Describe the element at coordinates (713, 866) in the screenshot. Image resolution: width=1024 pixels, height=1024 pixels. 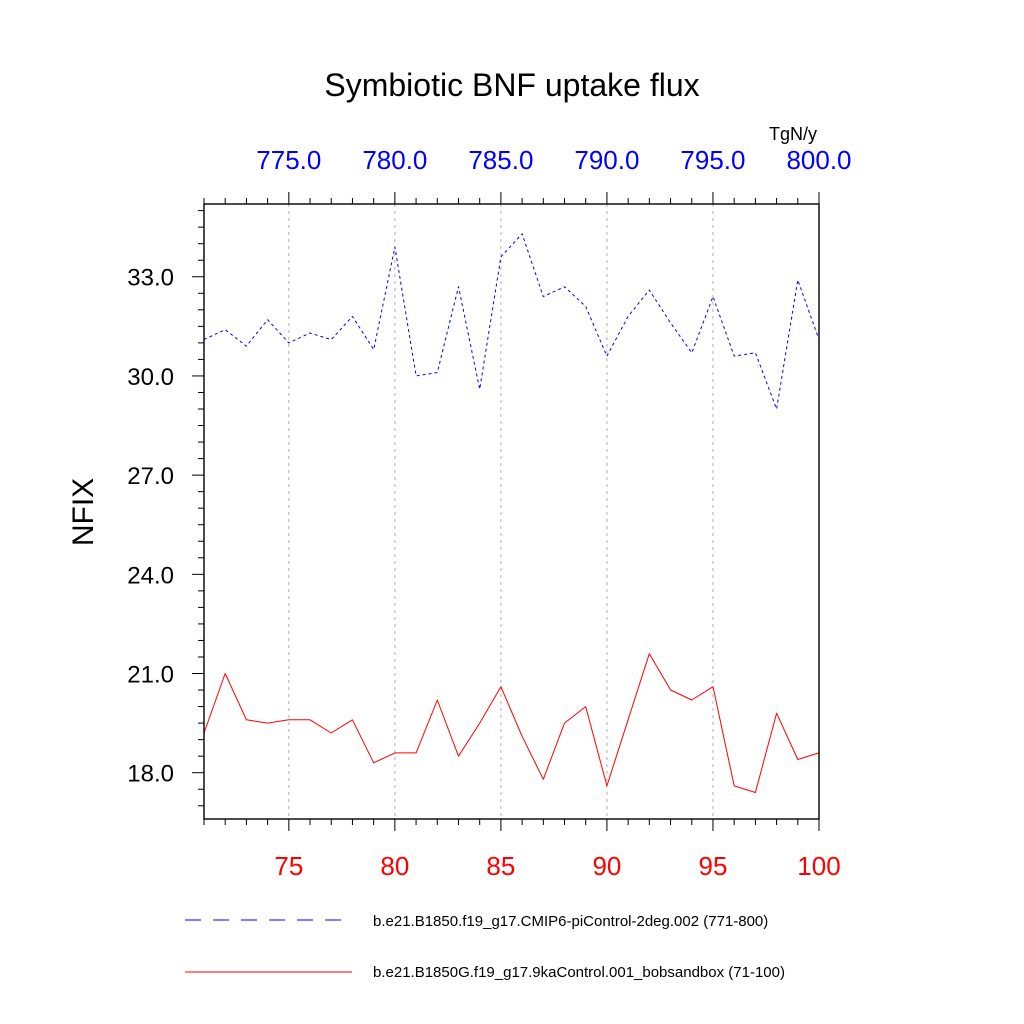
I see `x-bottom-tick-label: 95` at that location.